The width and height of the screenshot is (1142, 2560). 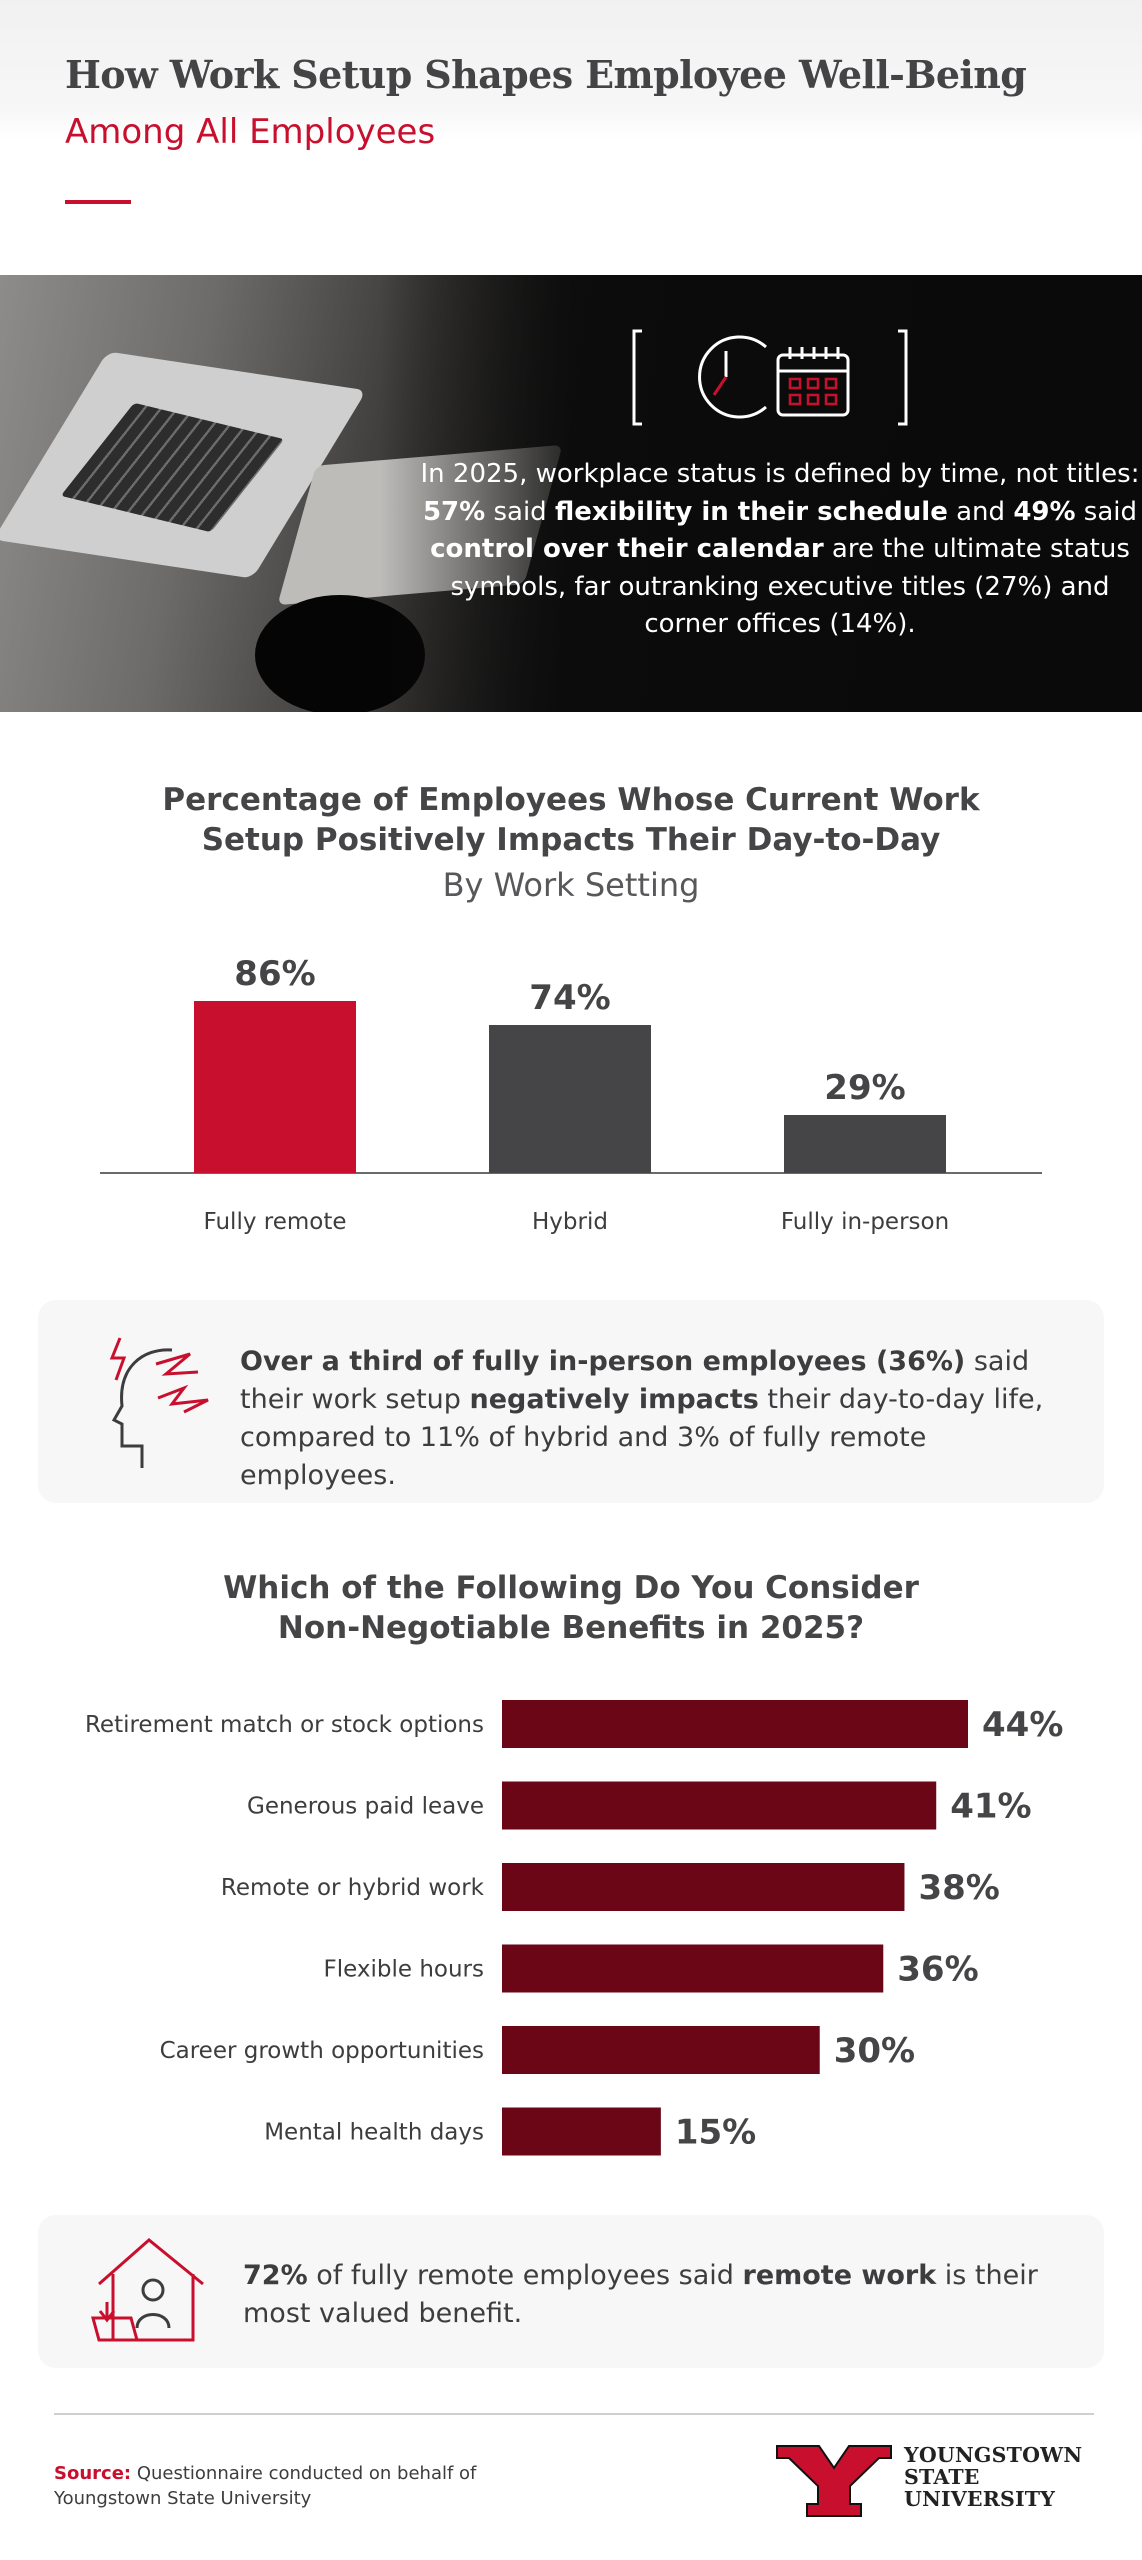 I want to click on bar-chart-title-line1: Which of the Following Do You Consider, so click(x=571, y=1588).